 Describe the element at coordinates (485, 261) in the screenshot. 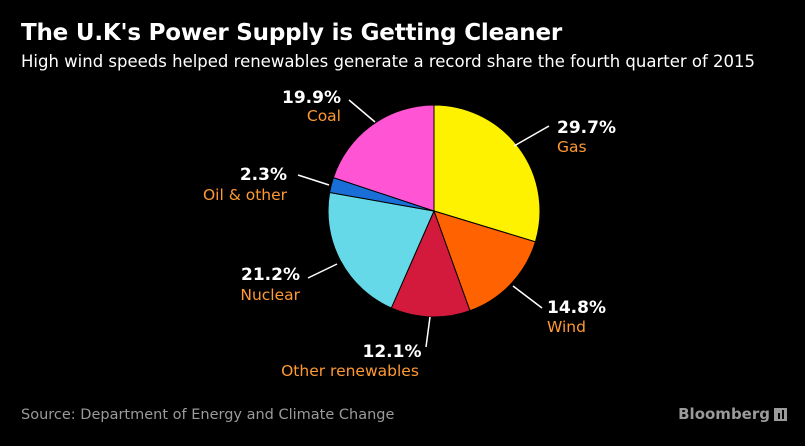

I see `slice-wind` at that location.